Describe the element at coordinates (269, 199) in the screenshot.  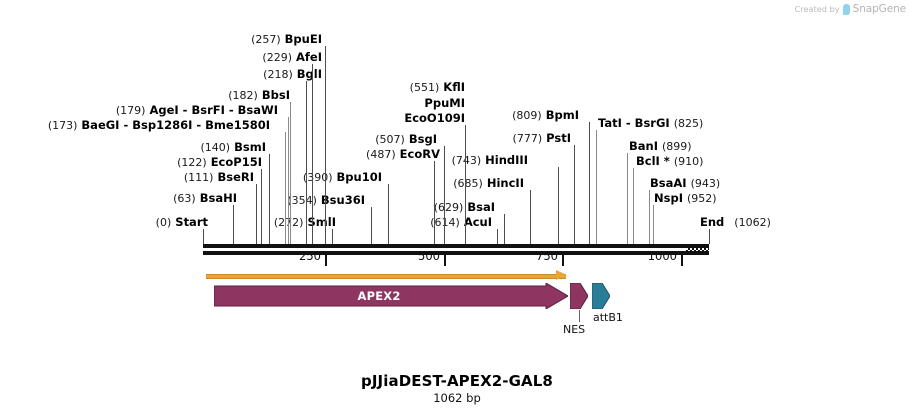
I see `leader-bsmi` at that location.